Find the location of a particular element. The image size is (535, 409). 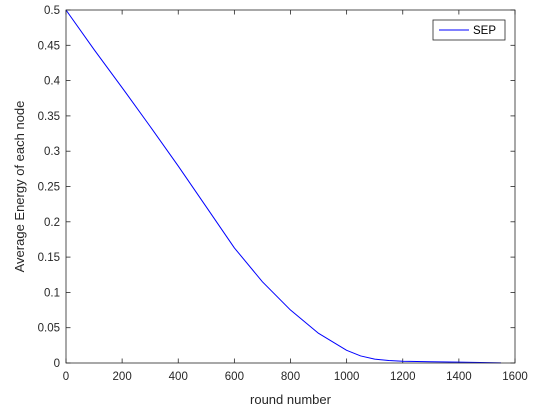

legend: SEP is located at coordinates (469, 30).